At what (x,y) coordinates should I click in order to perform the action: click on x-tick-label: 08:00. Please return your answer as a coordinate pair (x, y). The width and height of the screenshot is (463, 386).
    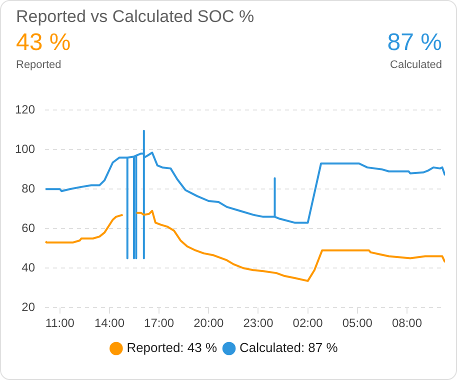
    Looking at the image, I should click on (407, 323).